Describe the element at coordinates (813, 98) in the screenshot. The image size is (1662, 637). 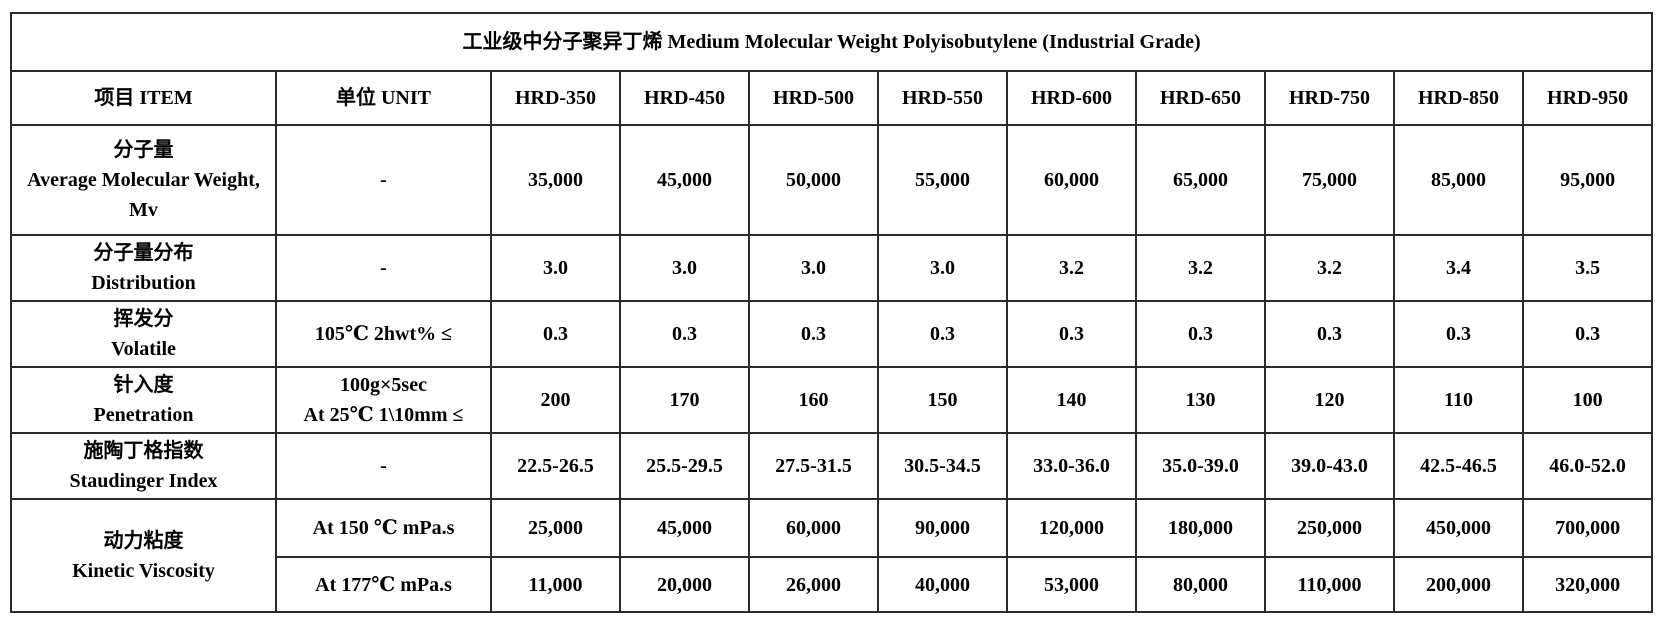
I see `col-header-grade: HRD-500` at that location.